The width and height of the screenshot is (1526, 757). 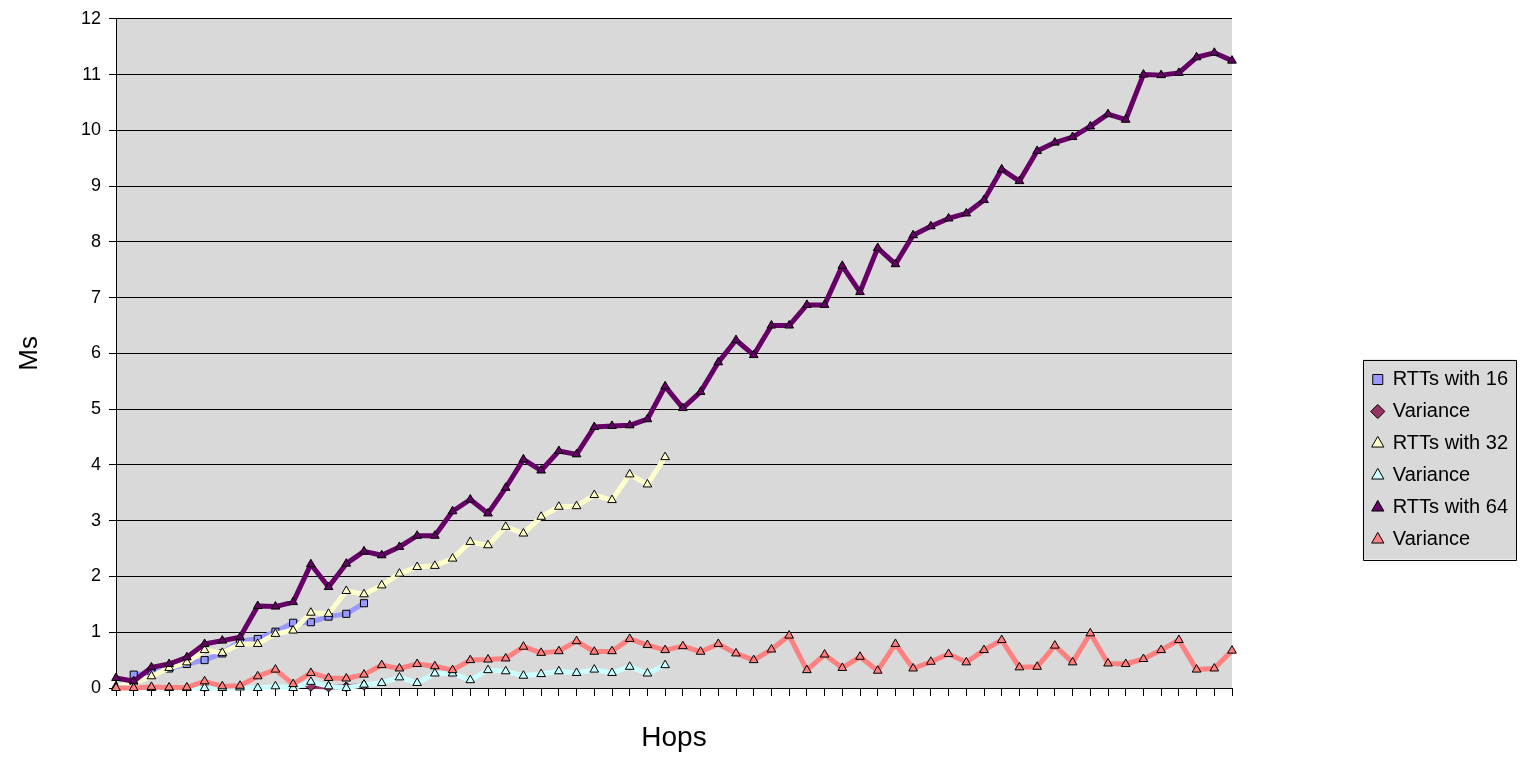 I want to click on y-tick-label: 10, so click(x=90, y=129).